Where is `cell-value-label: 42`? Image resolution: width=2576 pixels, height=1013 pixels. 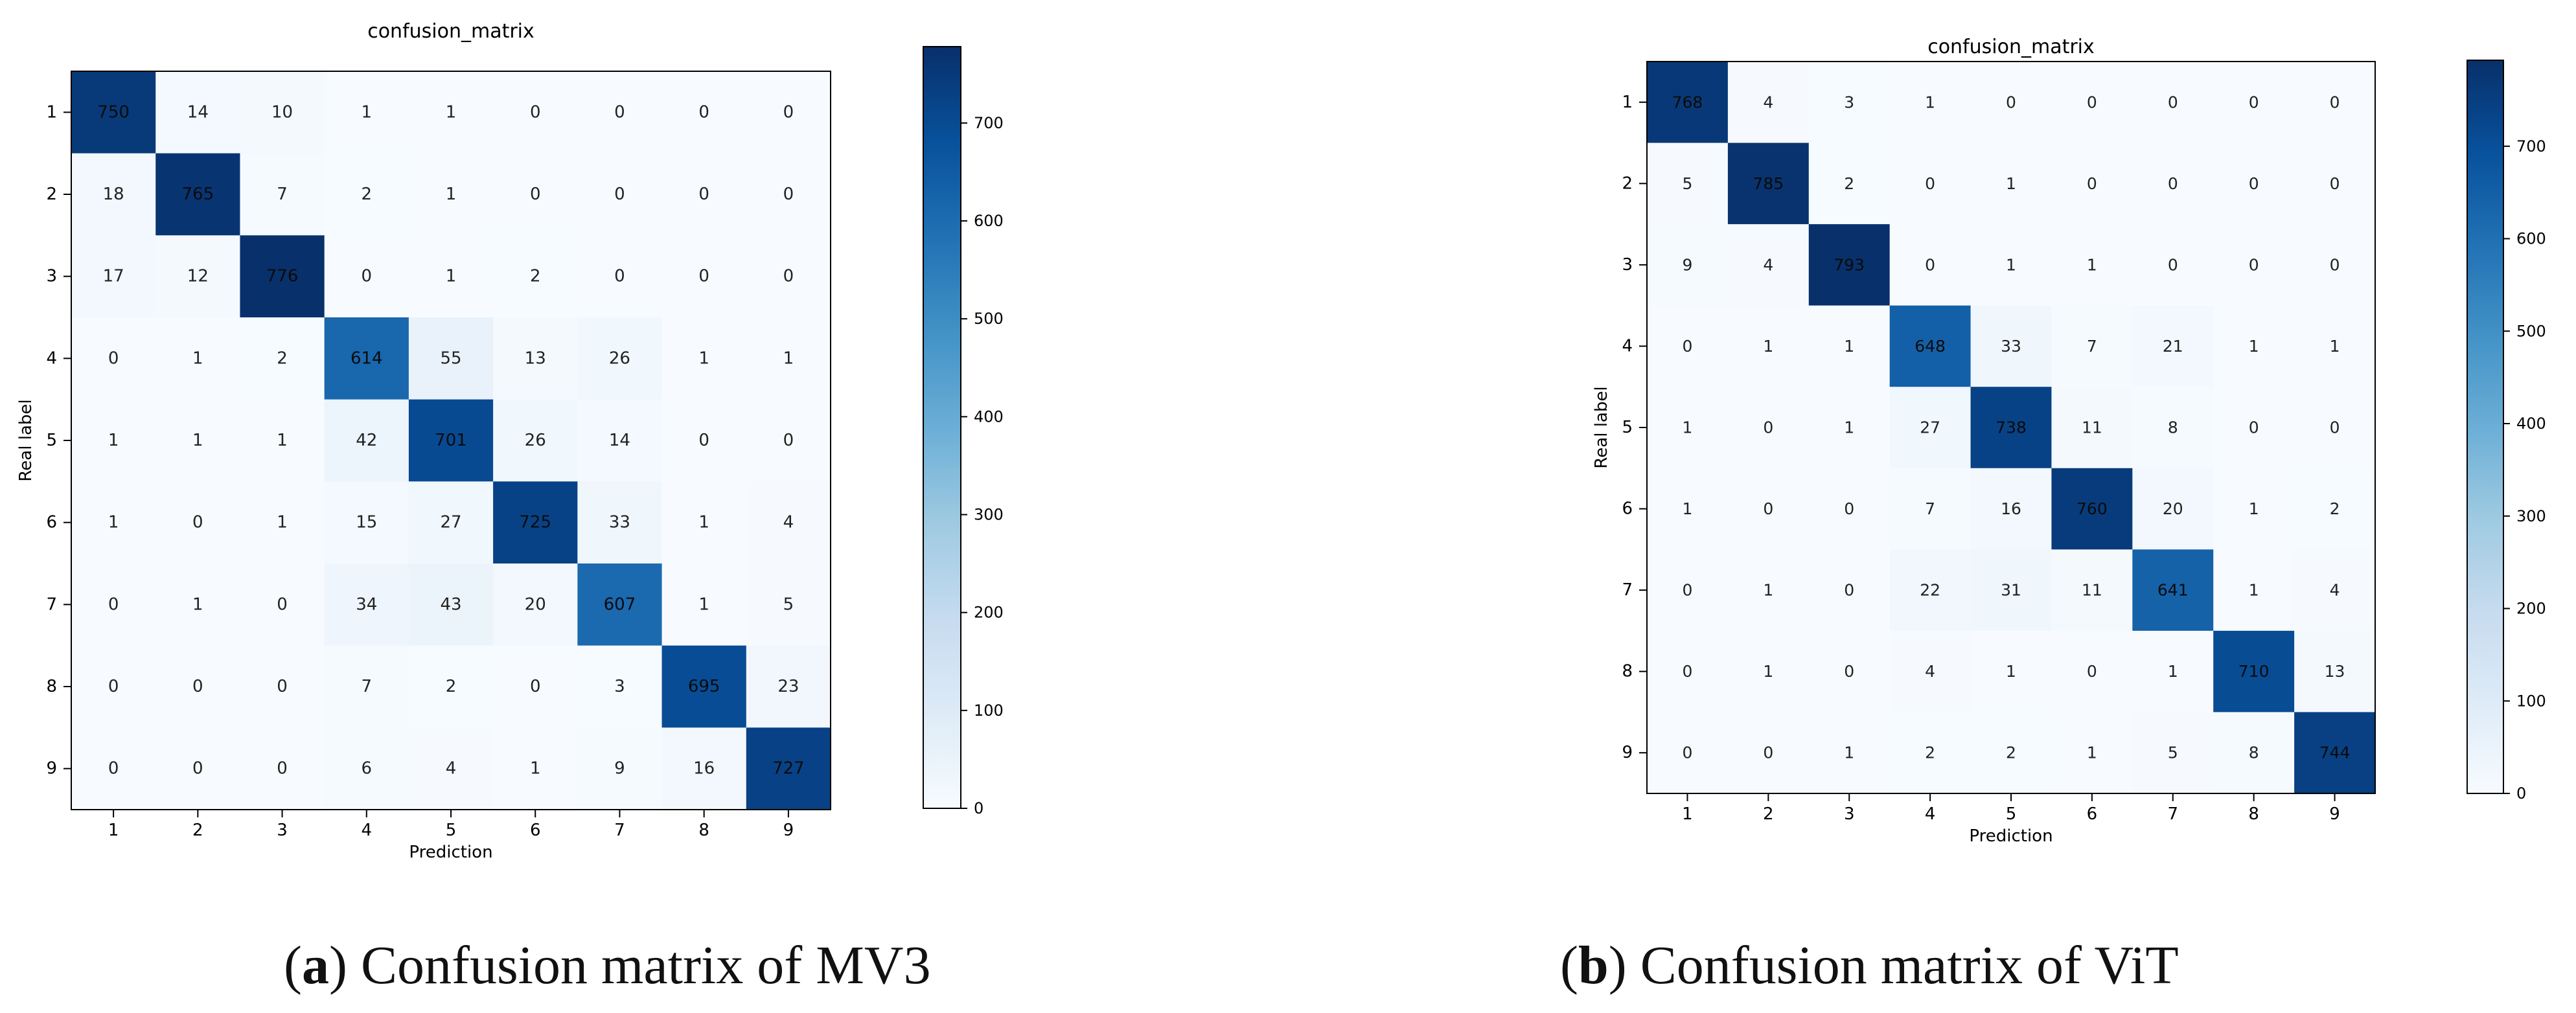 cell-value-label: 42 is located at coordinates (366, 441).